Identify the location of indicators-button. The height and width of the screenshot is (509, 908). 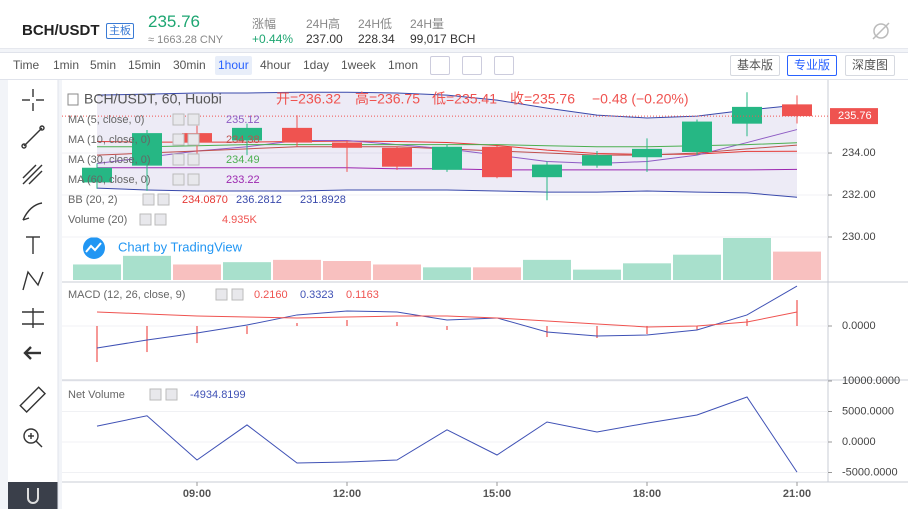
(472, 65).